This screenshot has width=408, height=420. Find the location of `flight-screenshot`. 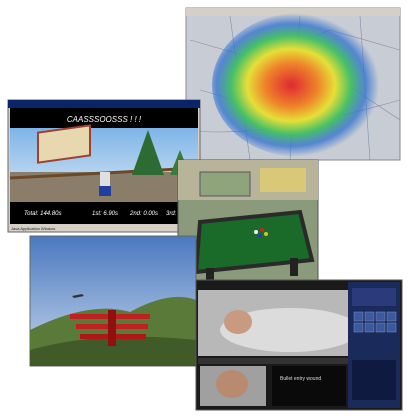

flight-screenshot is located at coordinates (113, 301).